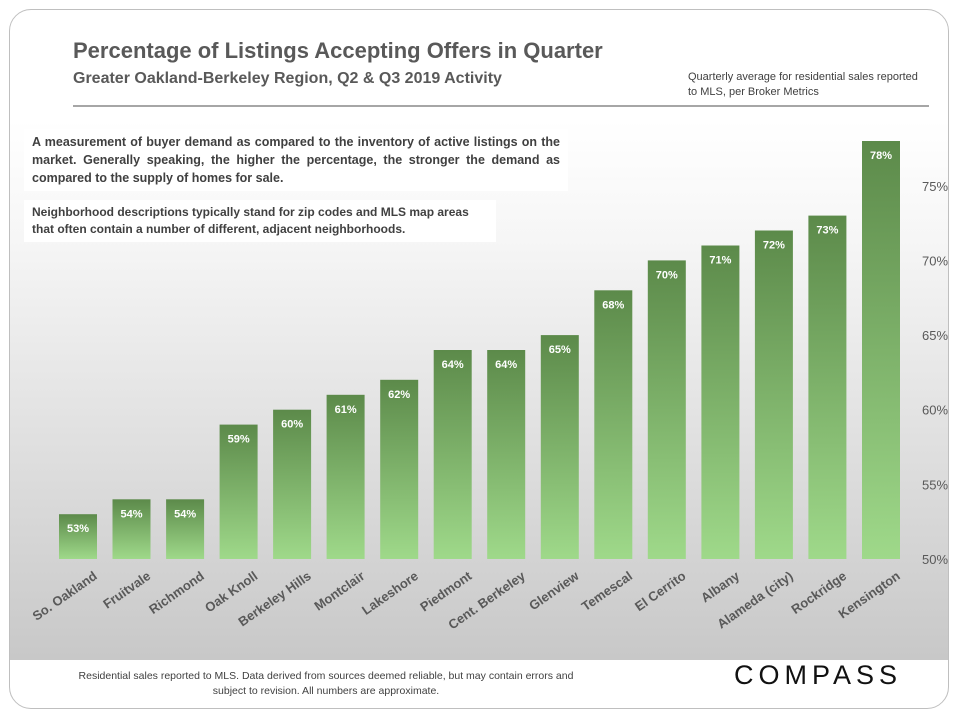 The image size is (960, 720). Describe the element at coordinates (935, 335) in the screenshot. I see `y-tick-label: 65%` at that location.